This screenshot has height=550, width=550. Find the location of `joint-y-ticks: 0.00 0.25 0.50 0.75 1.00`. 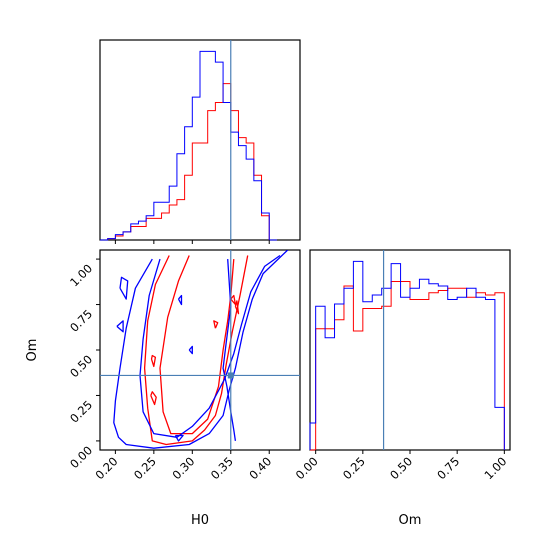

joint-y-ticks: 0.00 0.25 0.50 0.75 1.00 is located at coordinates (83, 364).